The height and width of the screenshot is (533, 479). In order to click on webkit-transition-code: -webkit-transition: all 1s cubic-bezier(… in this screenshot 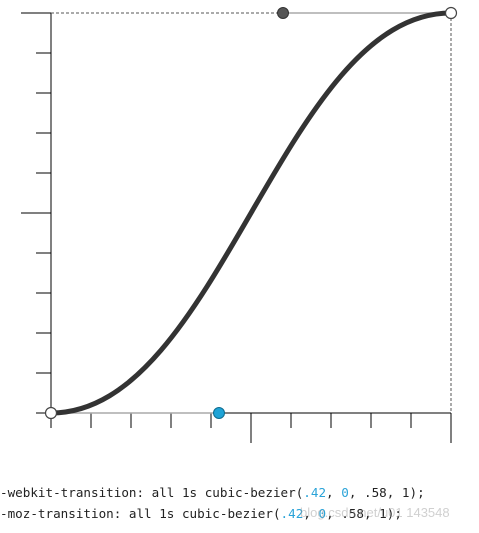, I will do `click(212, 492)`.